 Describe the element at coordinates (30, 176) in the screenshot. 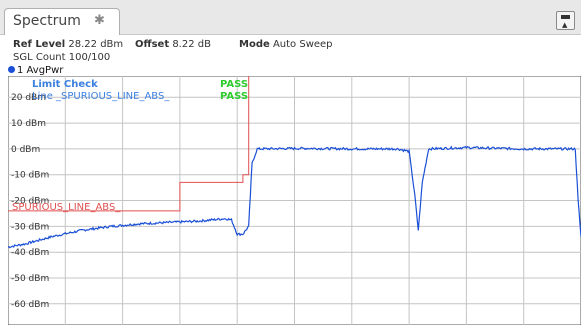

I see `y-tick-label: -10 dBm` at that location.